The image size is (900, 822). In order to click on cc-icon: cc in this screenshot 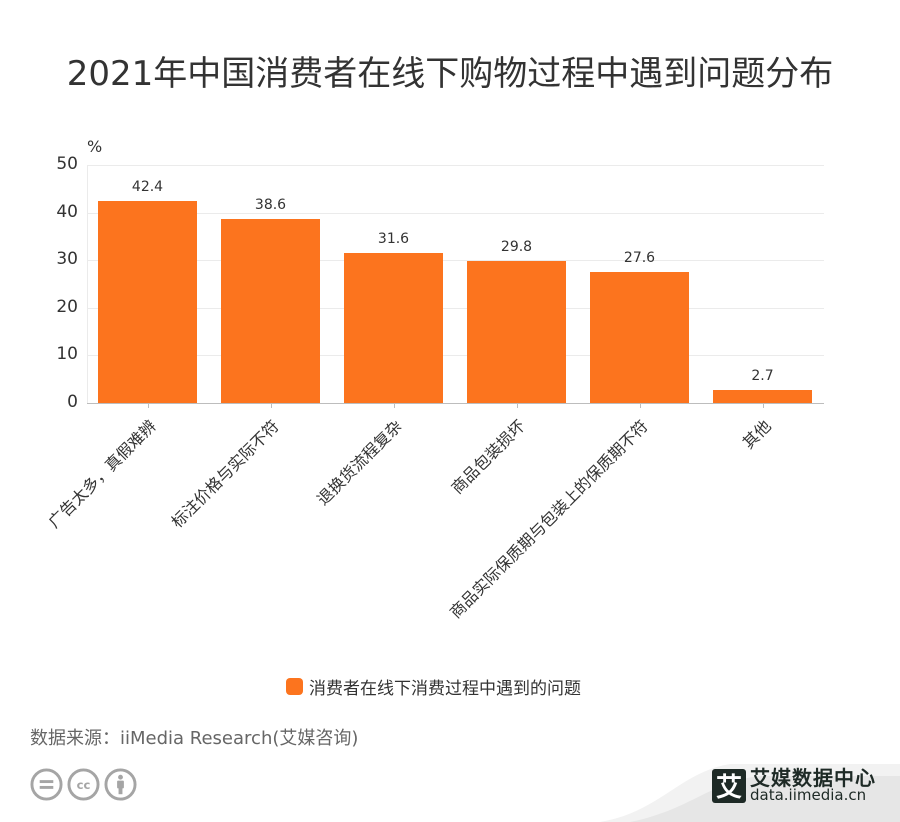, I will do `click(83, 784)`.